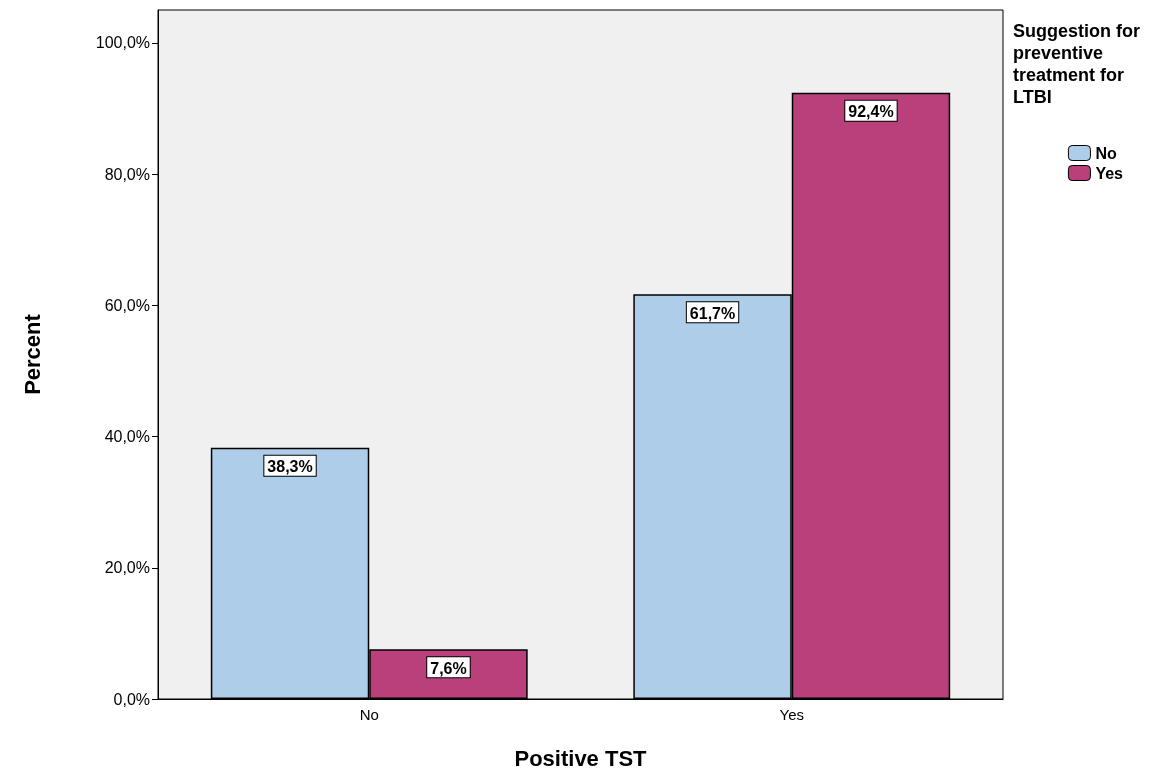 The image size is (1168, 774). I want to click on data-label: 7,6%, so click(448, 668).